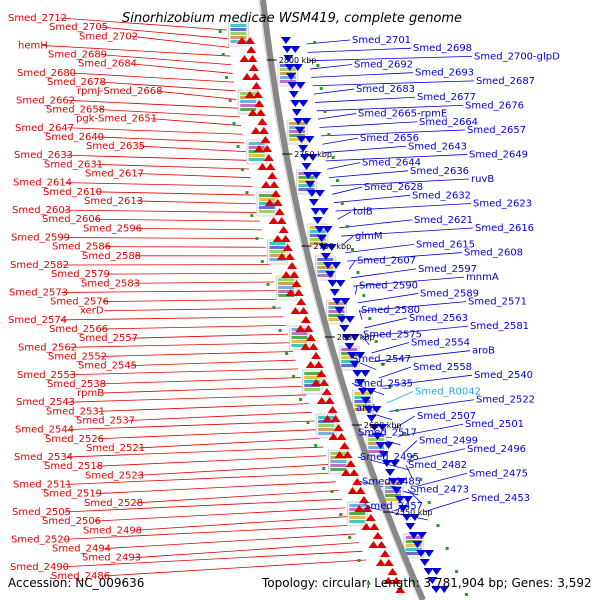  I want to click on gene-label-right: Smed_2628, so click(393, 187).